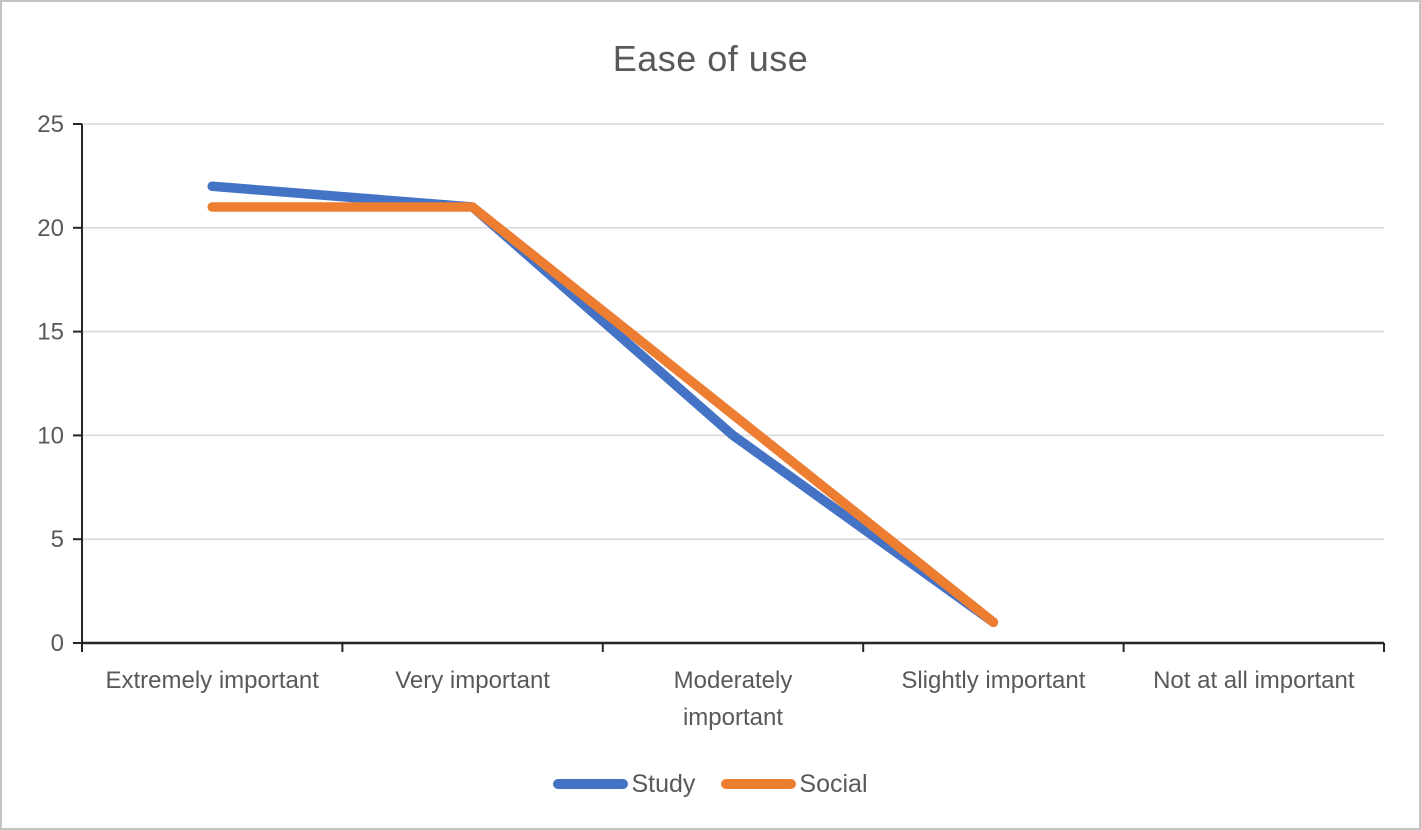  What do you see at coordinates (833, 783) in the screenshot?
I see `legend-label-social: Social` at bounding box center [833, 783].